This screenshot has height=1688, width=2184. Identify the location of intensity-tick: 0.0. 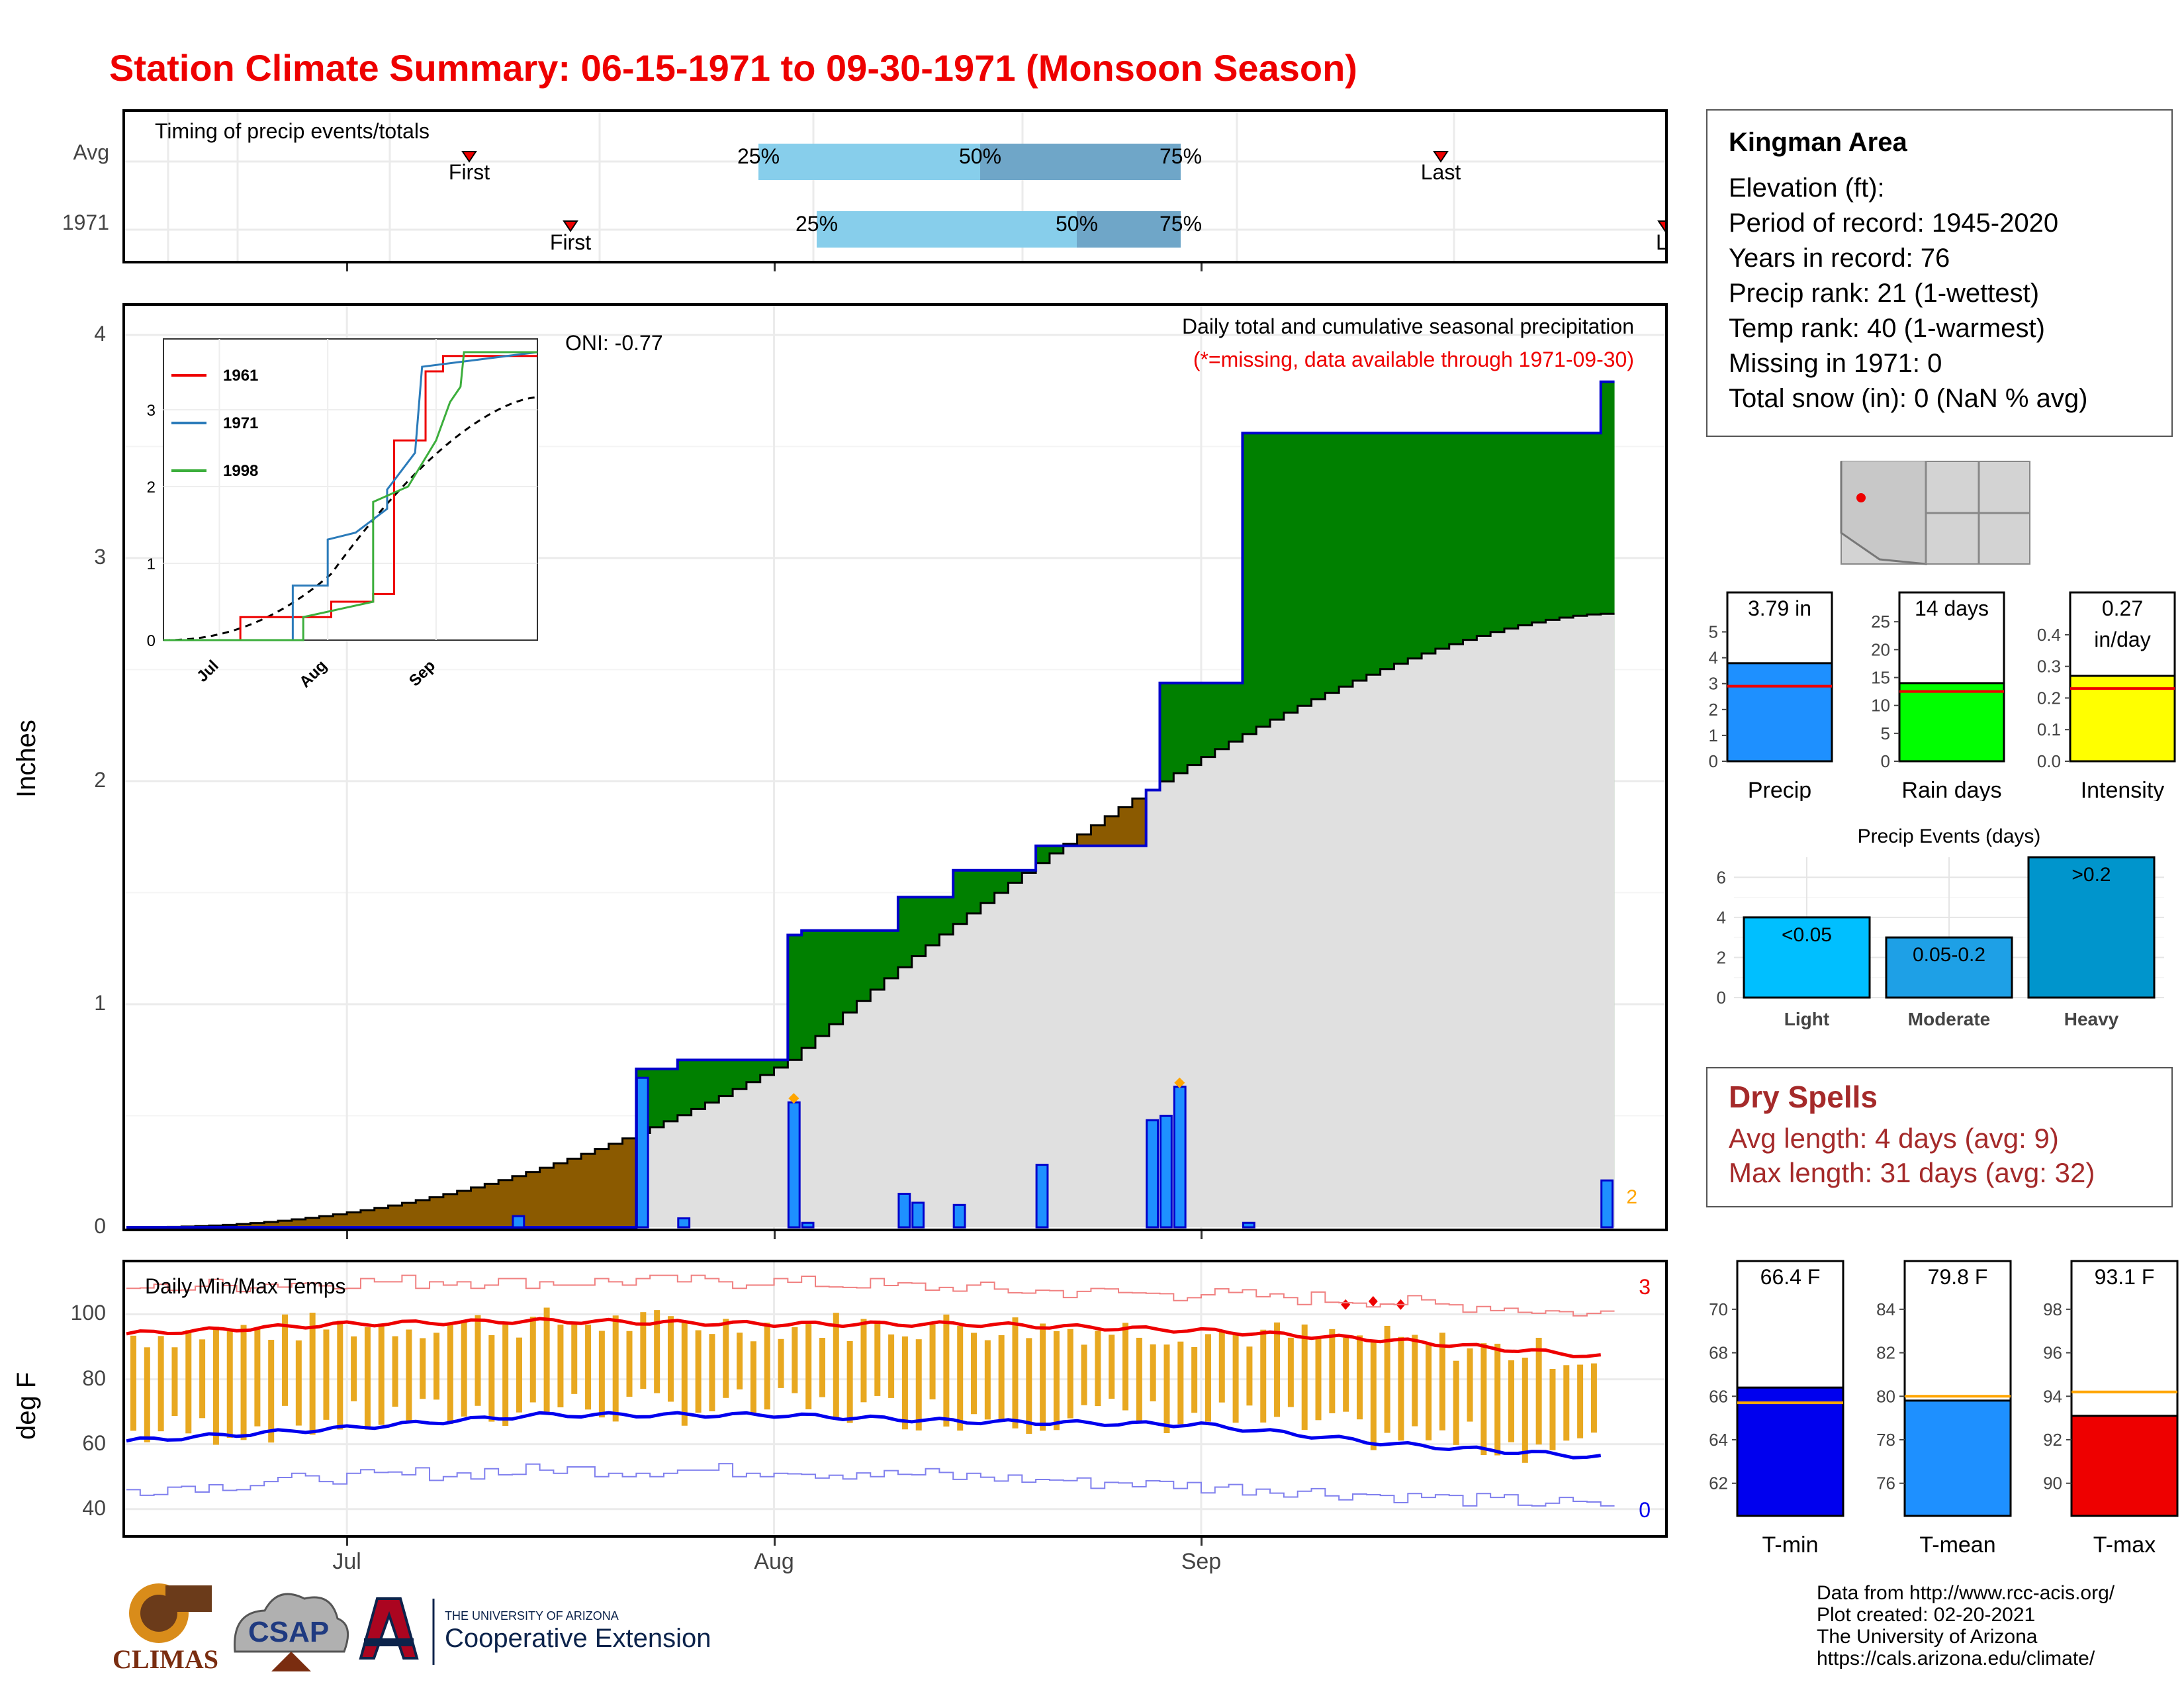
(2049, 761).